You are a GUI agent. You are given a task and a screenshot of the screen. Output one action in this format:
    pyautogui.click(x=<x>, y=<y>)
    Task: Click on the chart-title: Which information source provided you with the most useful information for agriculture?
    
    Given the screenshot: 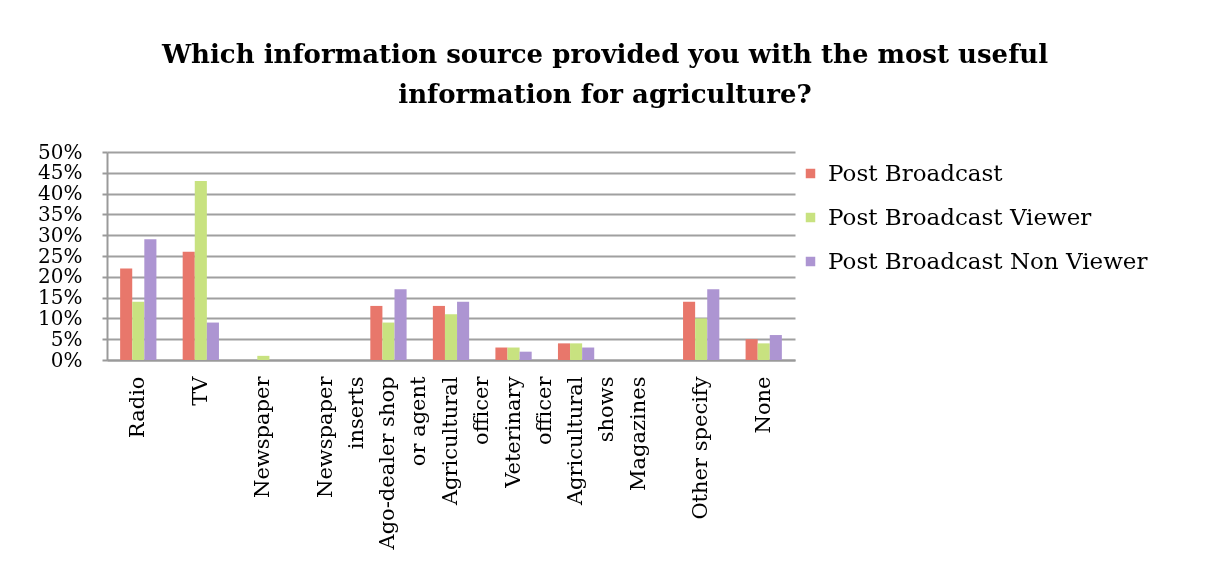 What is the action you would take?
    pyautogui.click(x=604, y=74)
    